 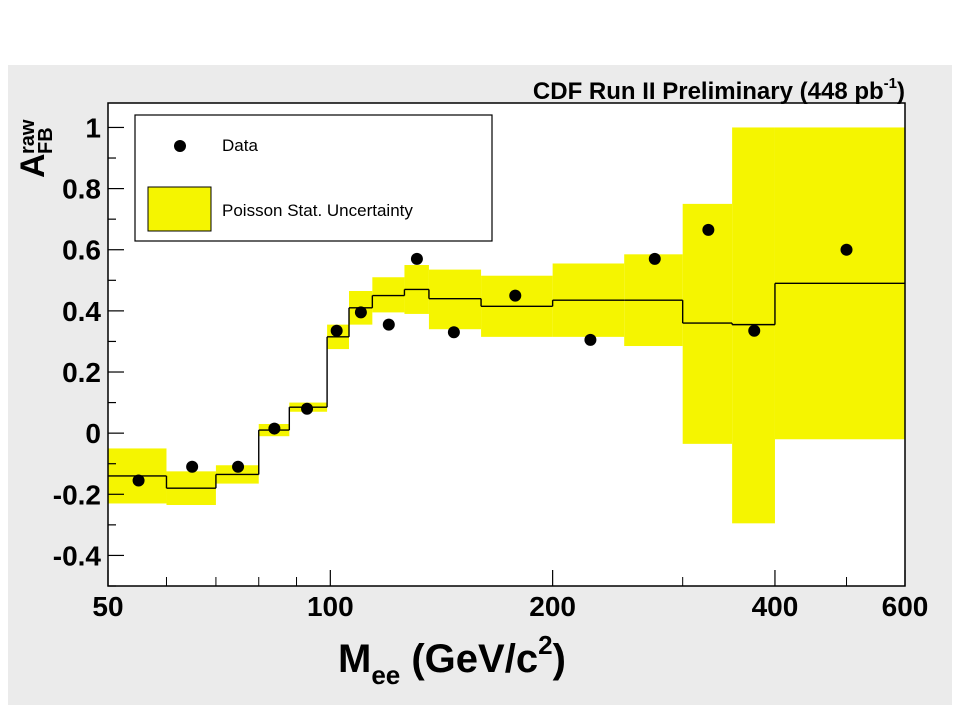 I want to click on x-tick-label: 50, so click(x=107, y=606).